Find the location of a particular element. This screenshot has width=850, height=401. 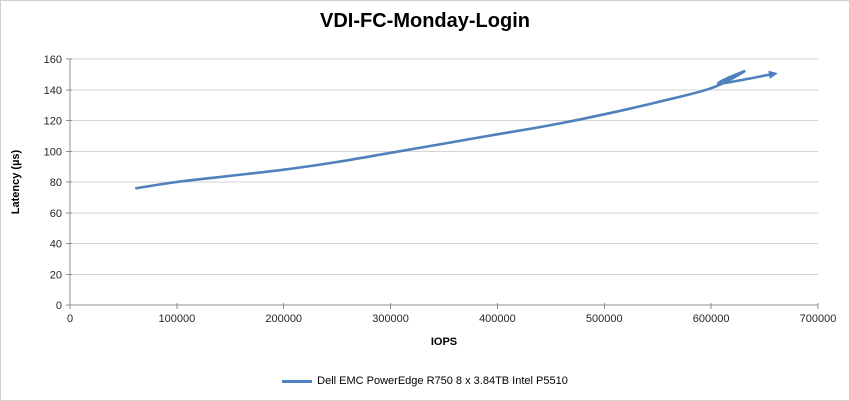

legend-line-marker is located at coordinates (297, 381).